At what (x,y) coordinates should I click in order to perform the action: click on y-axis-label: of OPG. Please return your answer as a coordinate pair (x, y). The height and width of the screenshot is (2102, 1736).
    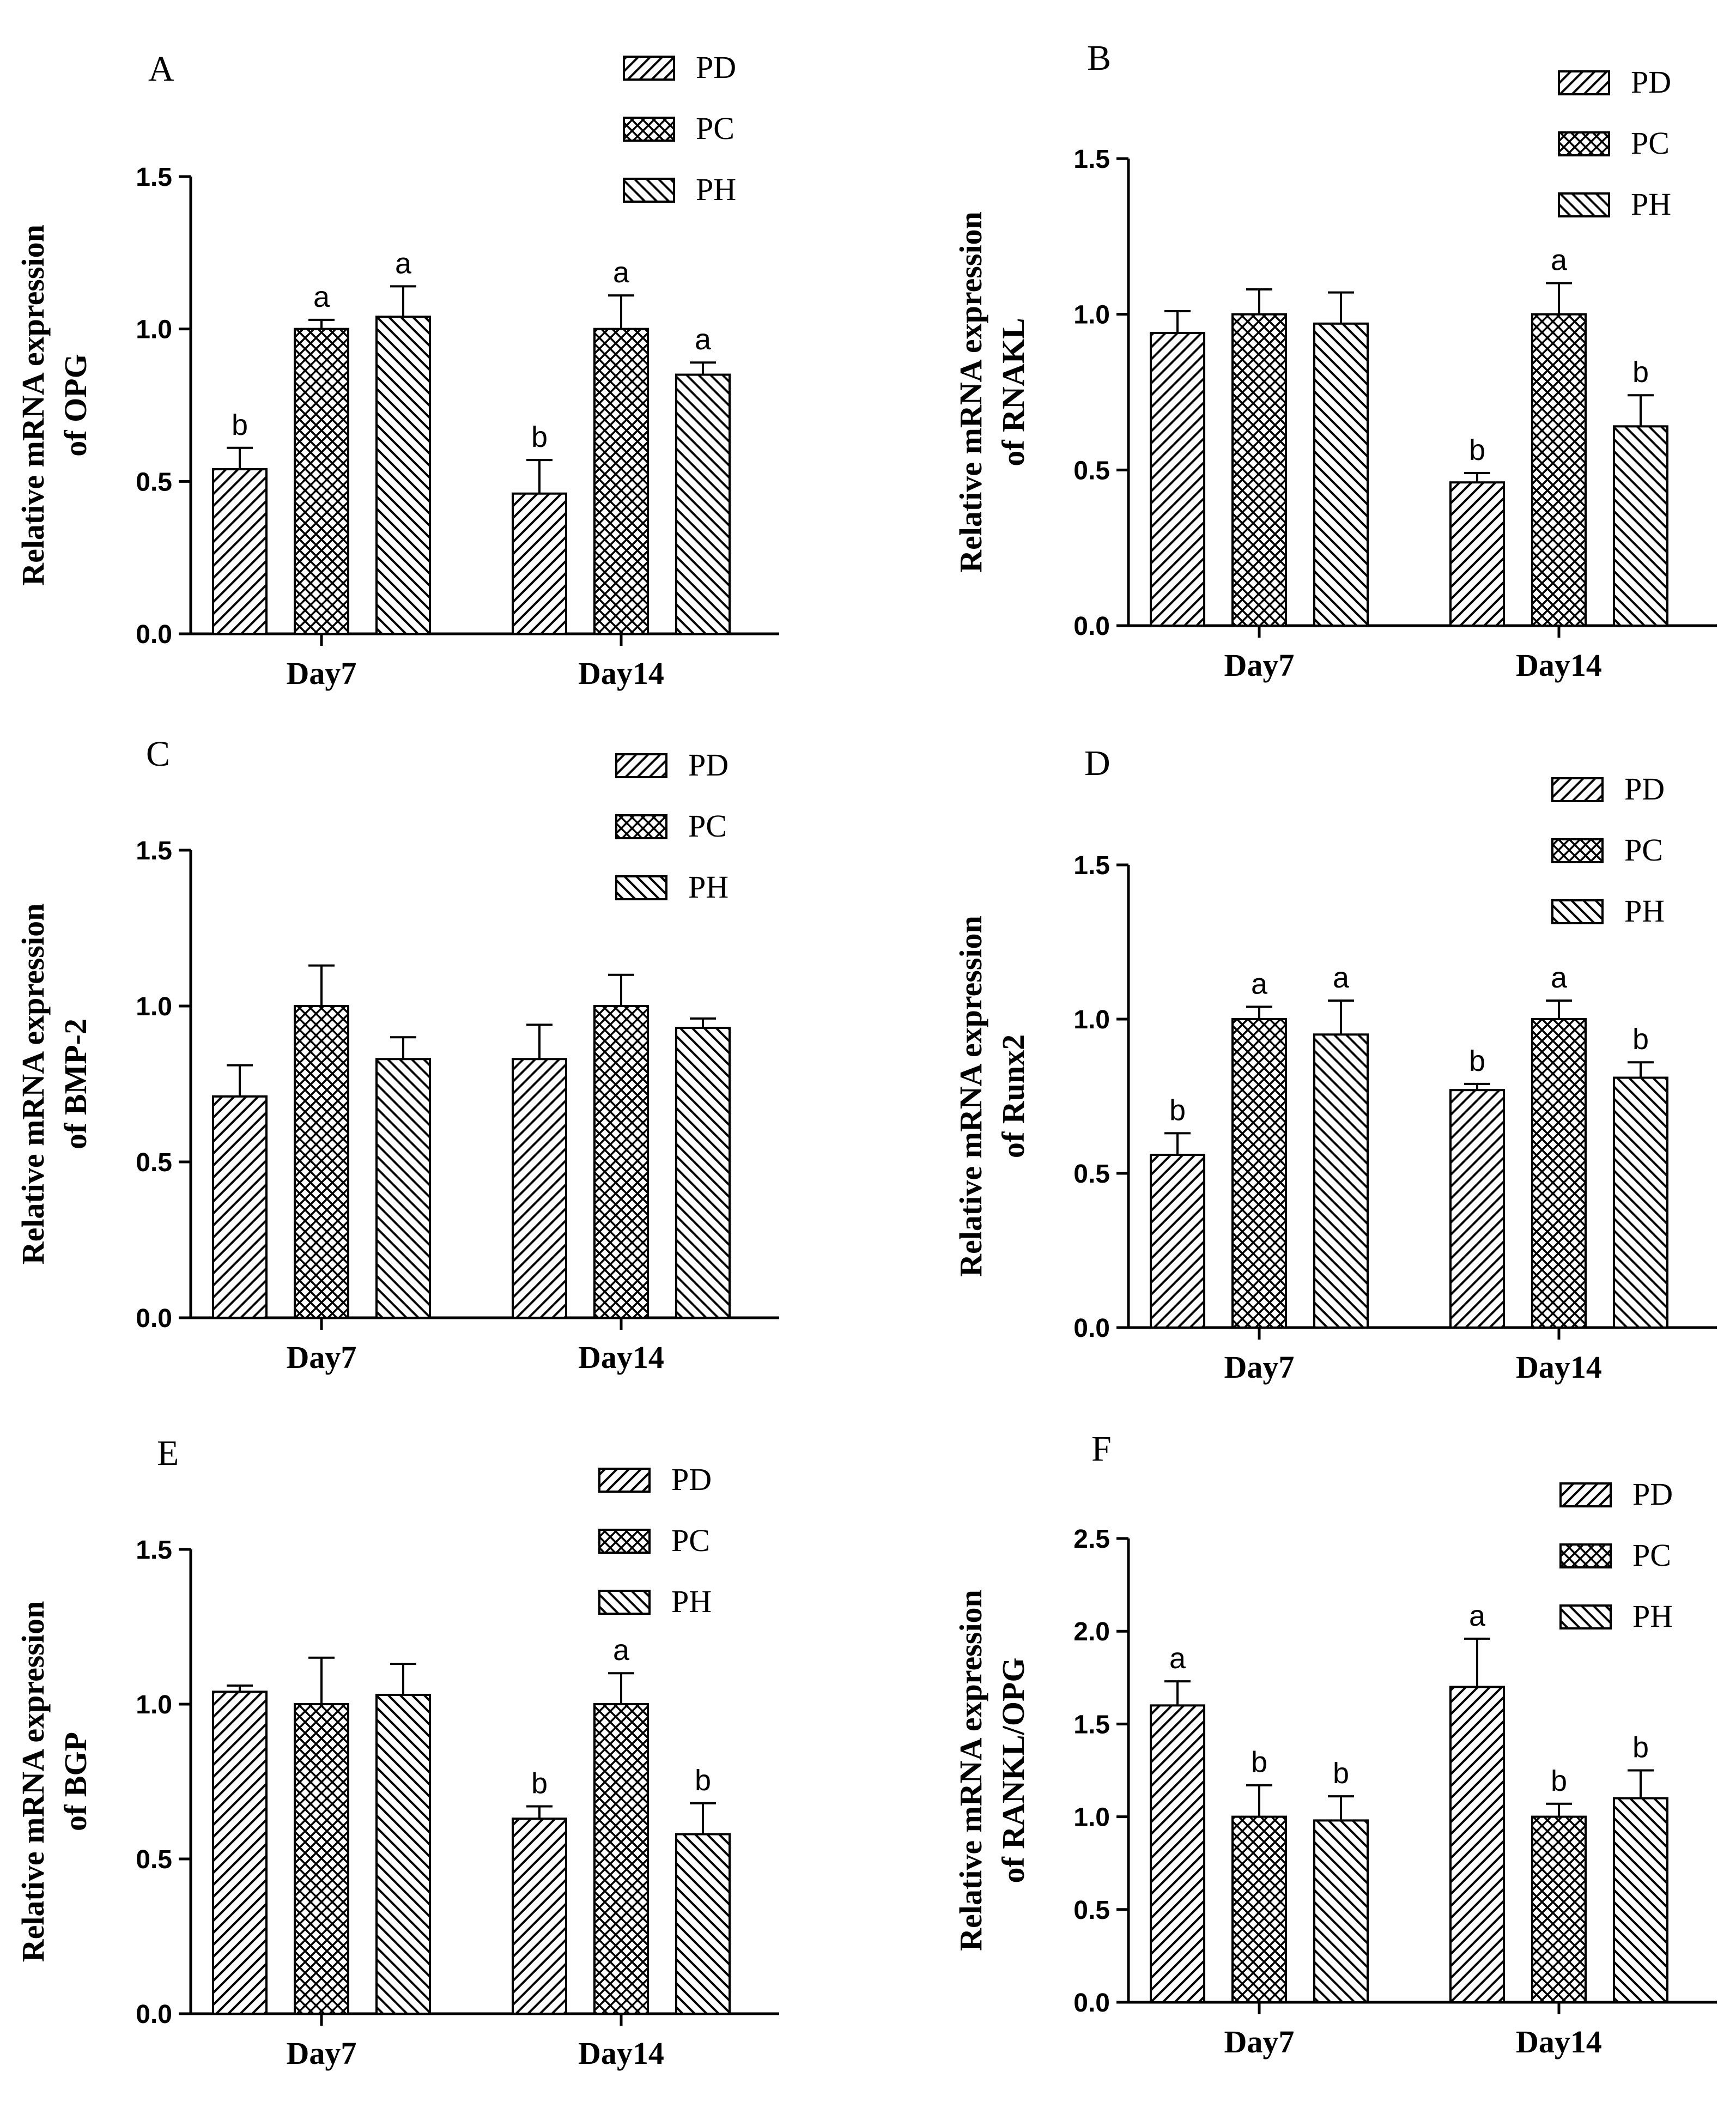
    Looking at the image, I should click on (76, 405).